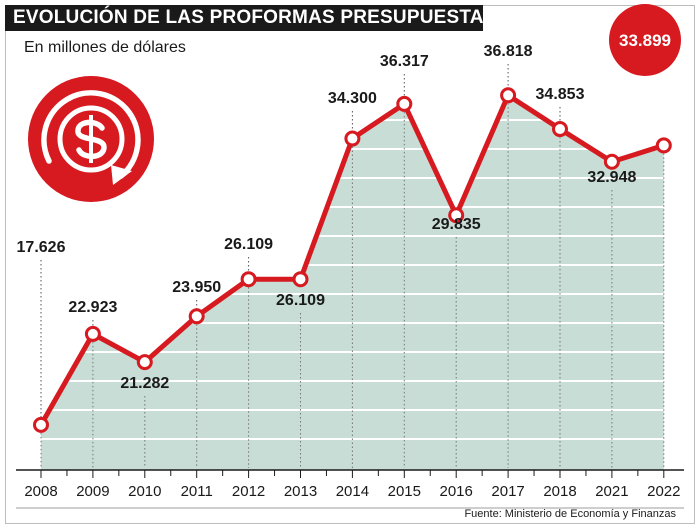 The width and height of the screenshot is (700, 527). What do you see at coordinates (560, 94) in the screenshot?
I see `data-label: 34.853` at bounding box center [560, 94].